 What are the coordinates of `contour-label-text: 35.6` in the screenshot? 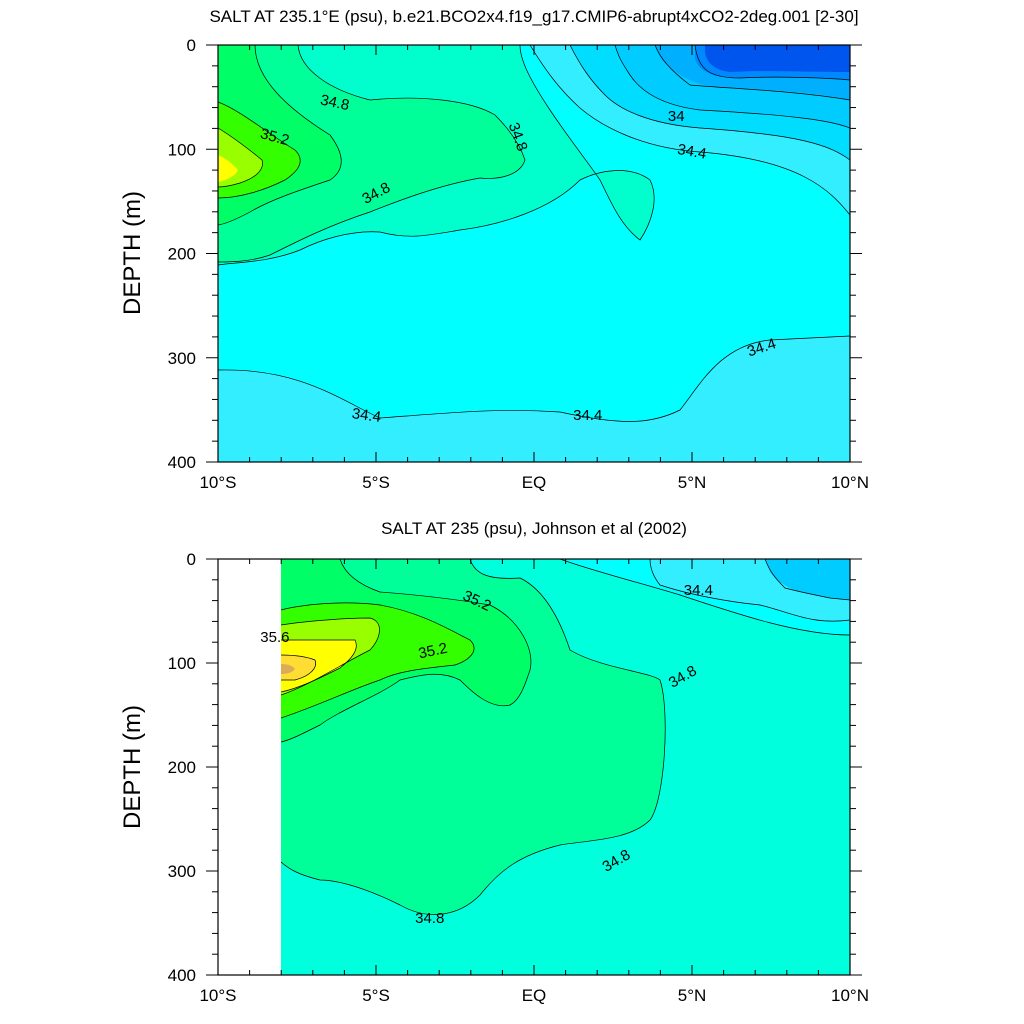 It's located at (274, 637).